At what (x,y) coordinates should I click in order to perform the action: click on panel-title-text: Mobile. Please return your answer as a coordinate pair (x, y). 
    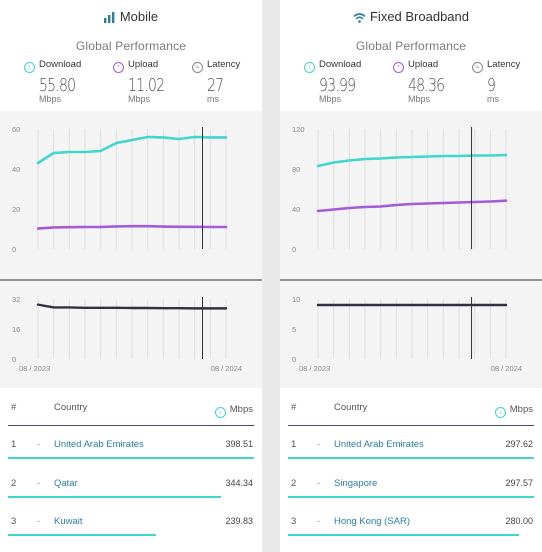
    Looking at the image, I should click on (139, 16).